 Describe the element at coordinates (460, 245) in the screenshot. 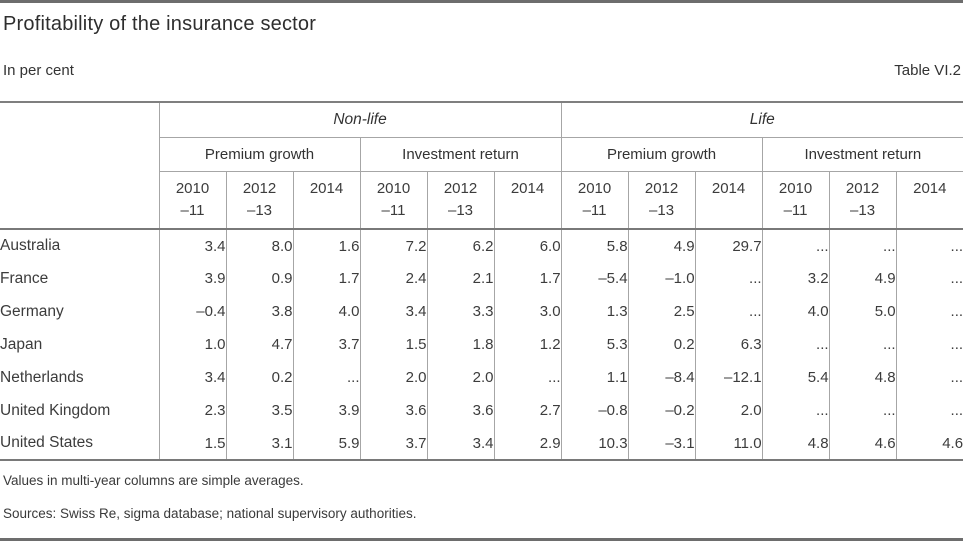

I see `value-cell: 6.2` at that location.